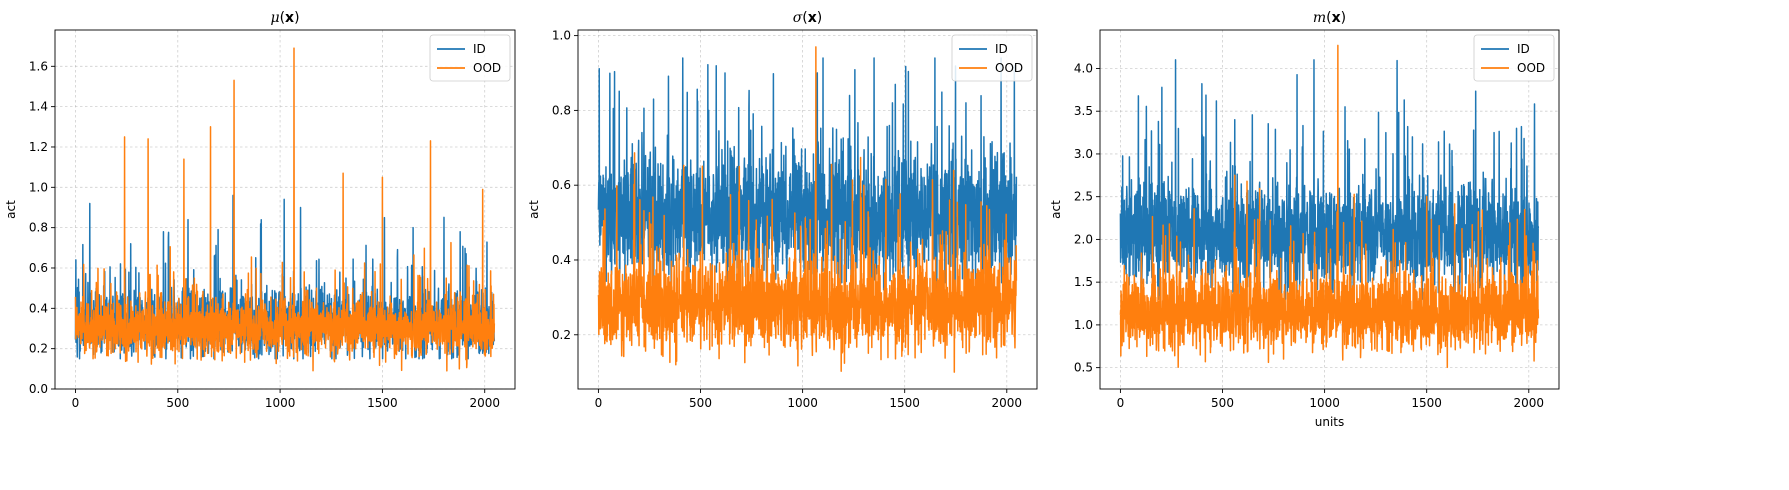 The width and height of the screenshot is (1789, 490). What do you see at coordinates (38, 107) in the screenshot?
I see `y-tick-label: 1.4` at bounding box center [38, 107].